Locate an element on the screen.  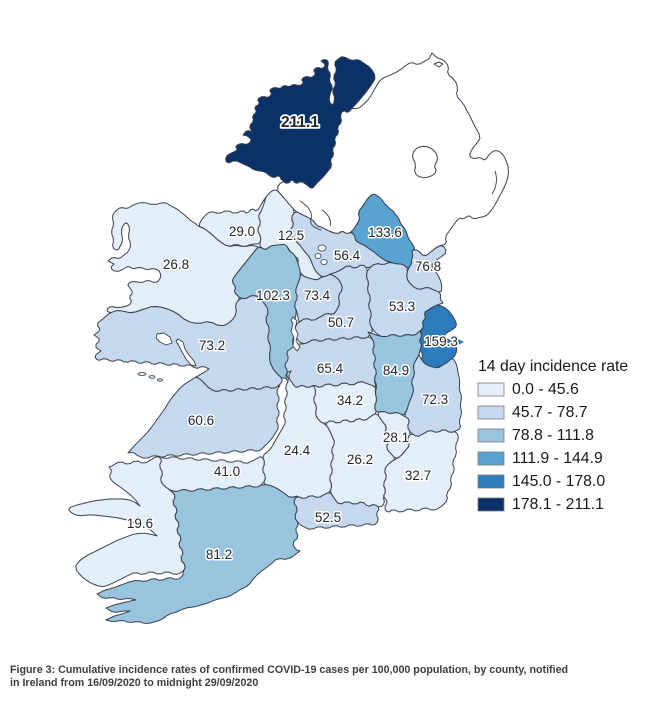
svg-text: 65.4 is located at coordinates (330, 368).